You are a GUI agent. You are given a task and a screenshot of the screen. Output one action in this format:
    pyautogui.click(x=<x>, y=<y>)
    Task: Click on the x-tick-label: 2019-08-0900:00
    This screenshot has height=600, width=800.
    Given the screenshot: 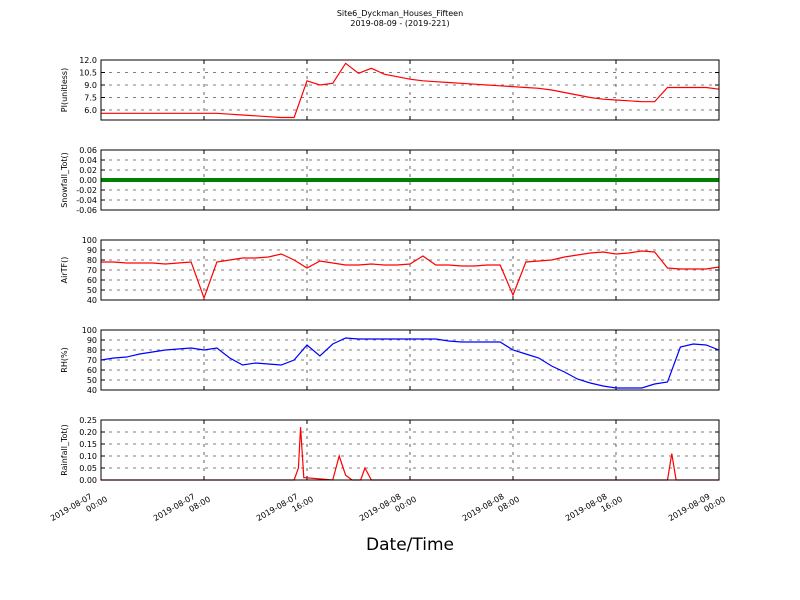 What is the action you would take?
    pyautogui.click(x=697, y=509)
    